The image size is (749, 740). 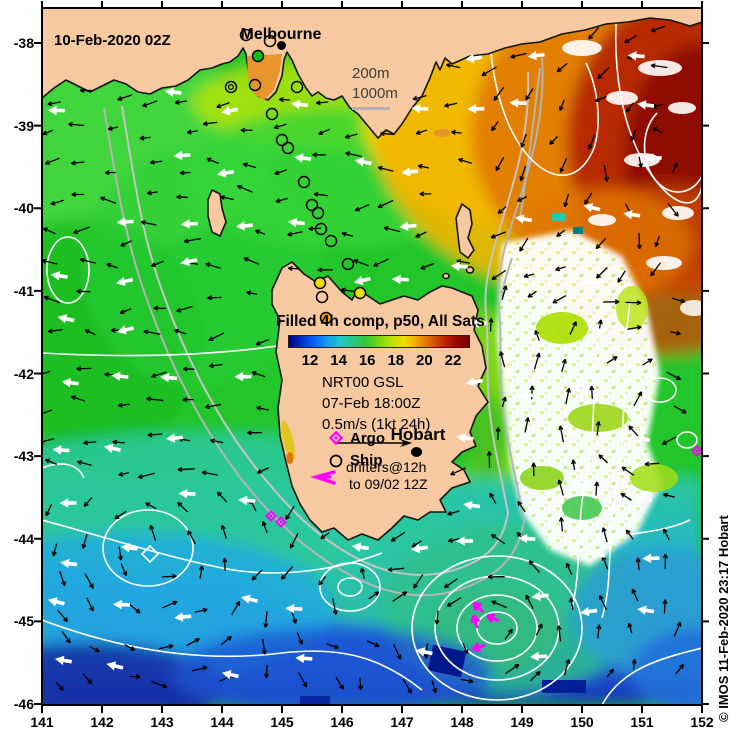 What do you see at coordinates (336, 438) in the screenshot?
I see `argo-marker-icon` at bounding box center [336, 438].